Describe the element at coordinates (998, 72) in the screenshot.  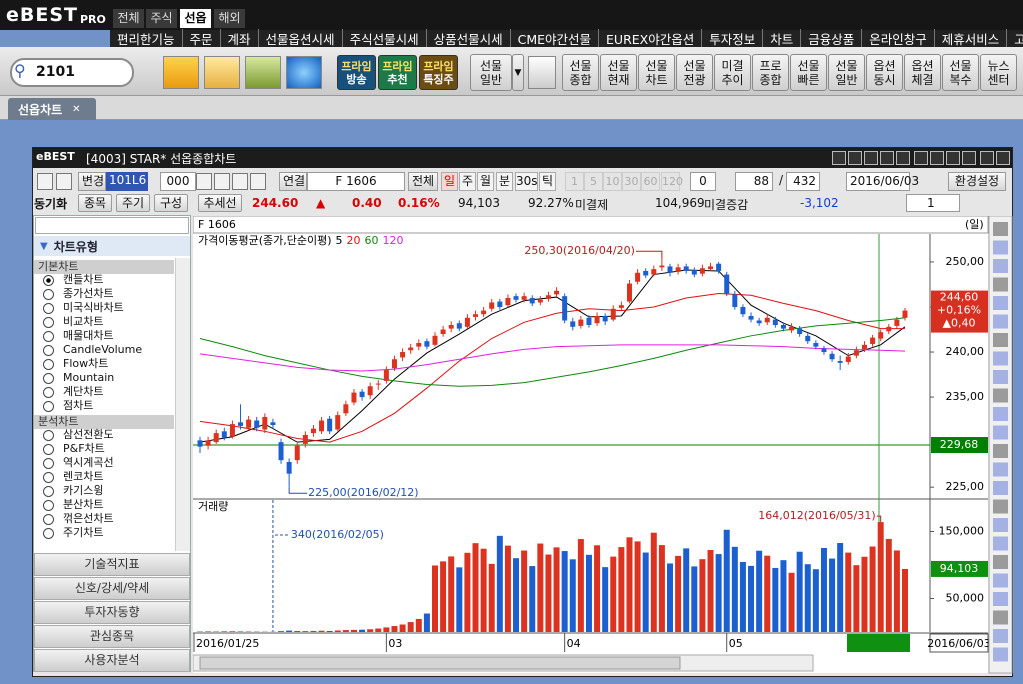
I see `screen-button: 뉴스 센터` at that location.